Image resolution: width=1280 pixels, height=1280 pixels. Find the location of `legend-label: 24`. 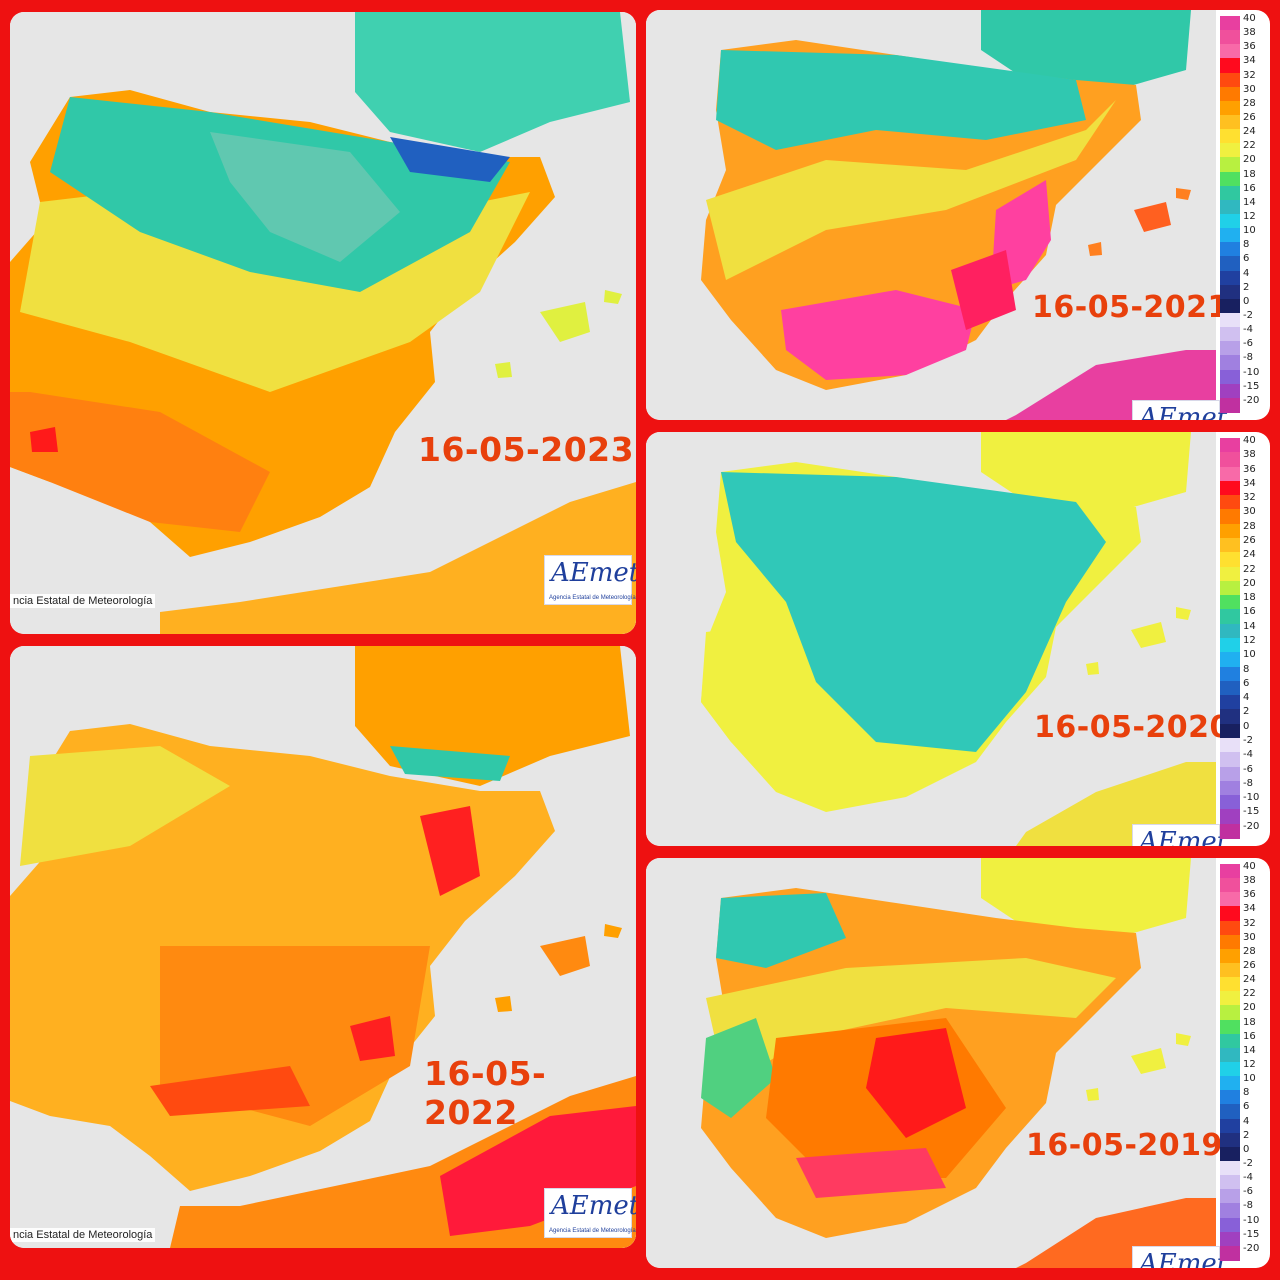

legend-label: 24 is located at coordinates (1249, 555).